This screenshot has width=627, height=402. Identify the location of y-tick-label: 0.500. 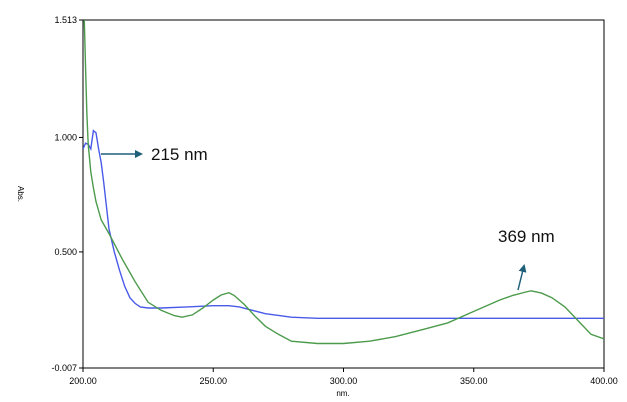
(65, 252).